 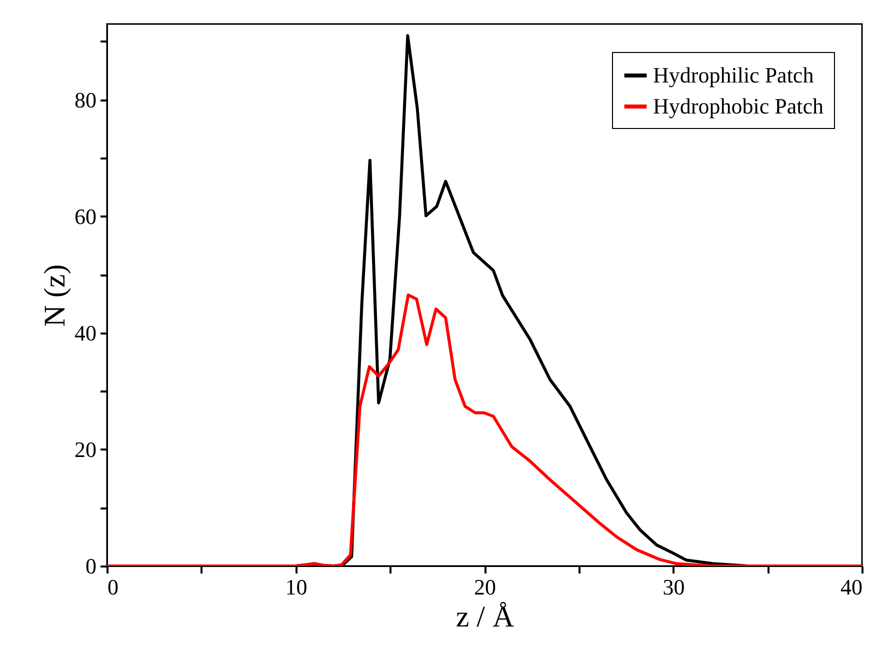 I want to click on x-tick-label: 30, so click(x=673, y=587).